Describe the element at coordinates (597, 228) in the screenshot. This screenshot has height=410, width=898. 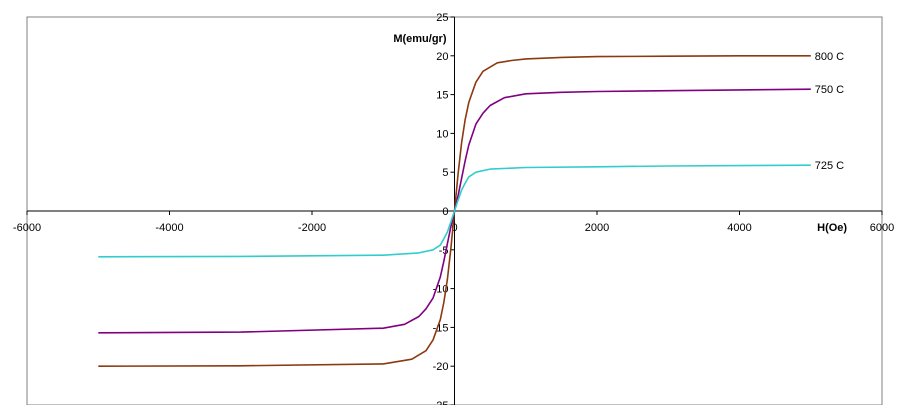
I see `x-tick-label: 2000` at that location.